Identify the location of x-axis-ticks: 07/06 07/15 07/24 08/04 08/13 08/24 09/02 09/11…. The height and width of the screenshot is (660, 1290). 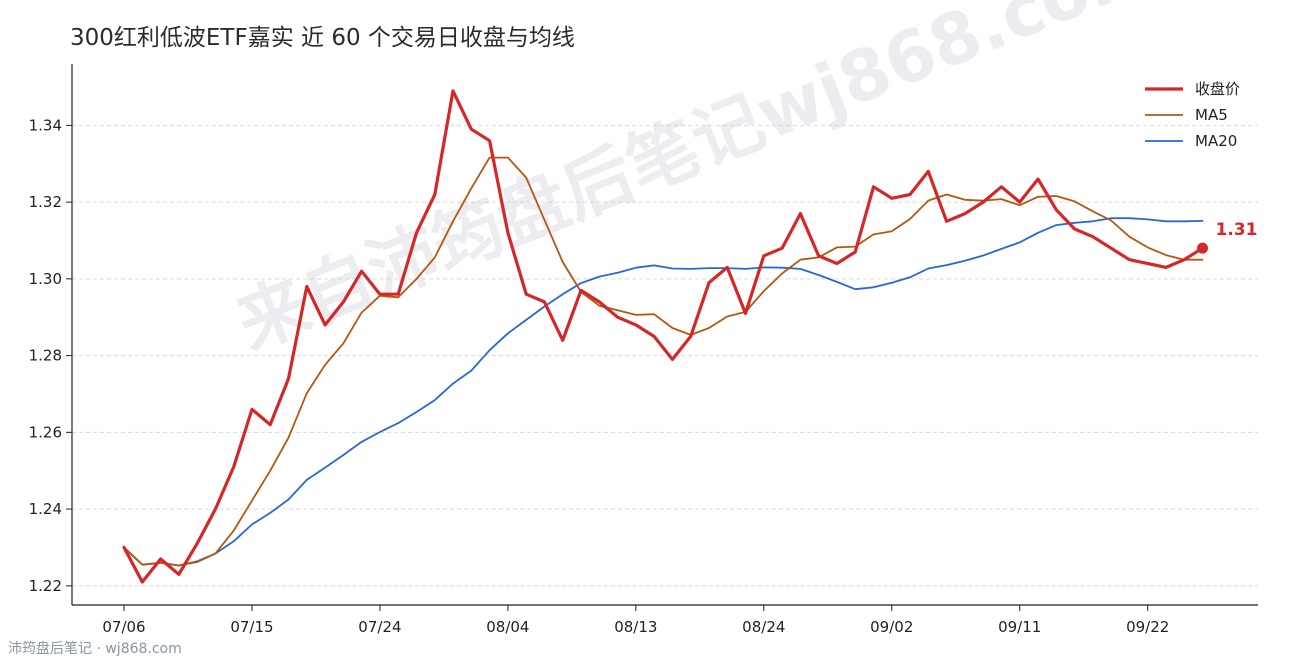
(635, 620).